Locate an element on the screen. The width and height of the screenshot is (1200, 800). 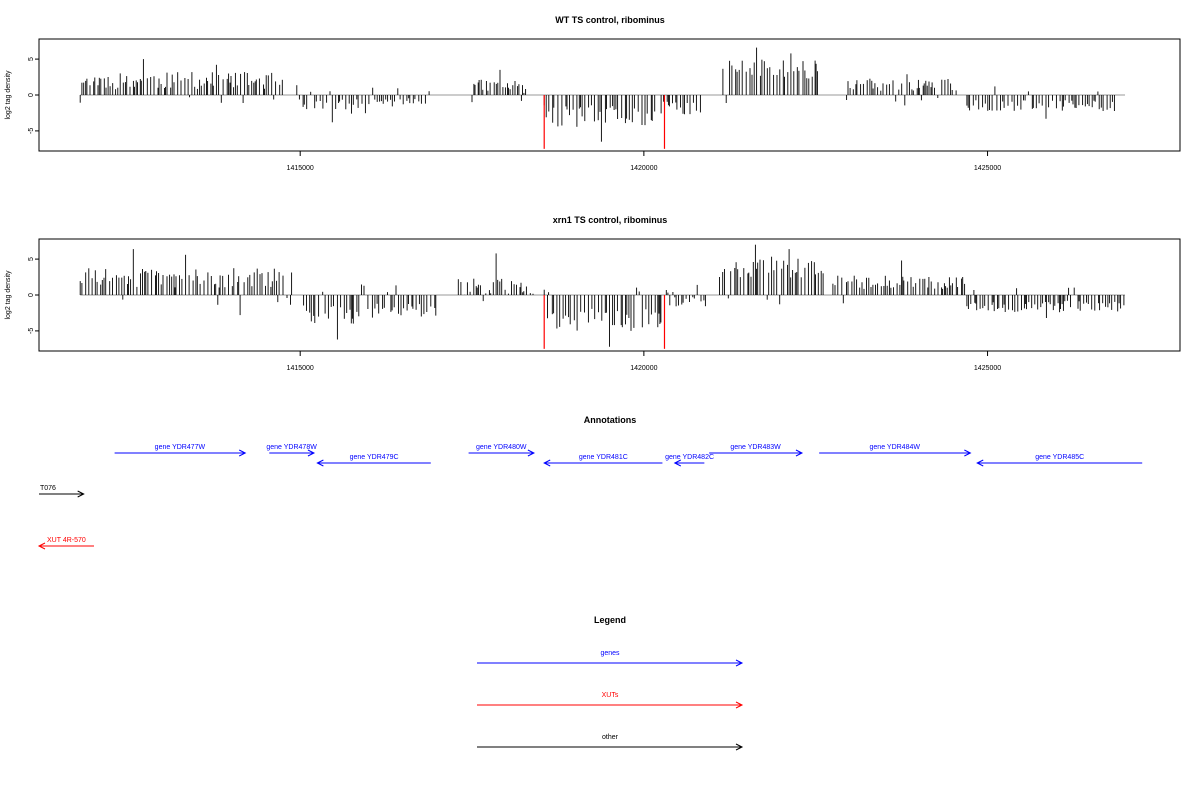
feature-label: gene YDR485C is located at coordinates (1059, 457).